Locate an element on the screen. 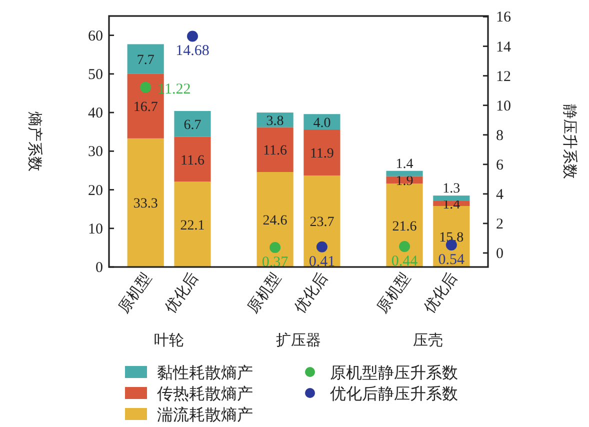 The image size is (589, 427). y2-tick-label: 14 is located at coordinates (504, 47).